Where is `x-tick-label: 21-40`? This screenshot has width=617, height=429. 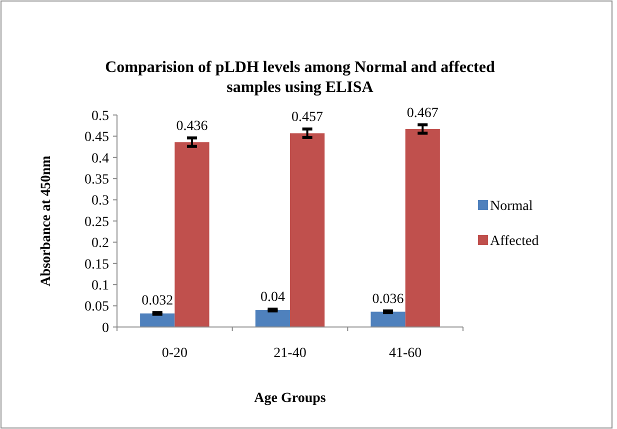 x-tick-label: 21-40 is located at coordinates (290, 353).